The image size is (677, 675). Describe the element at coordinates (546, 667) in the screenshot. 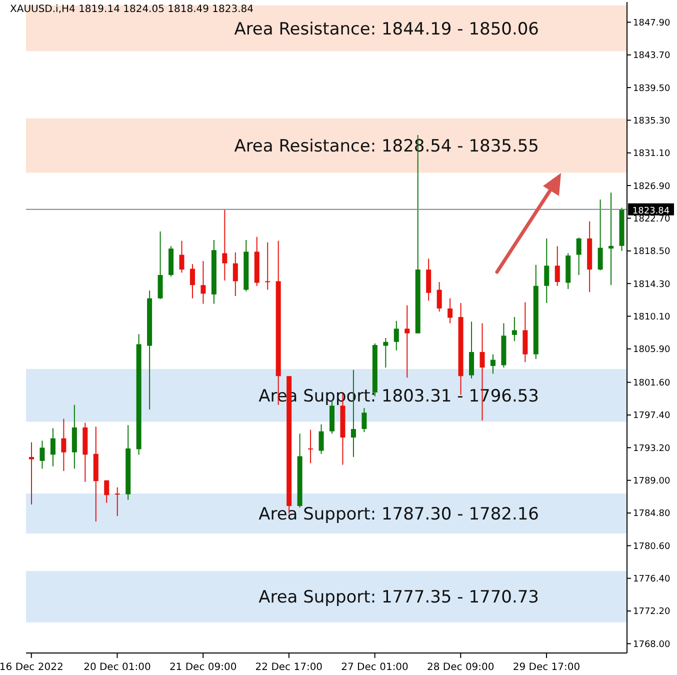

I see `x-tick-label: 29 Dec 17:00` at that location.